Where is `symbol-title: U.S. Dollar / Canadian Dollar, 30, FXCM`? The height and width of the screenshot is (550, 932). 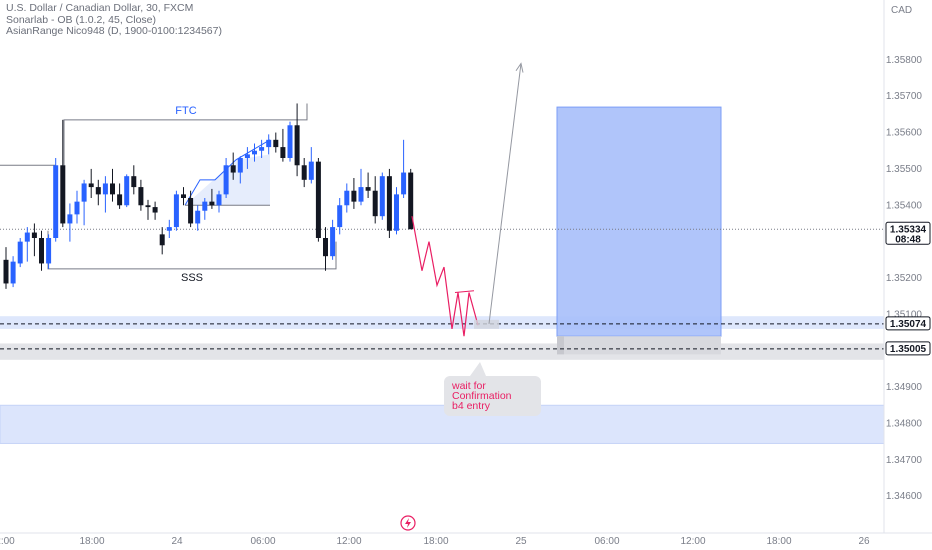
symbol-title: U.S. Dollar / Canadian Dollar, 30, FXCM is located at coordinates (100, 8).